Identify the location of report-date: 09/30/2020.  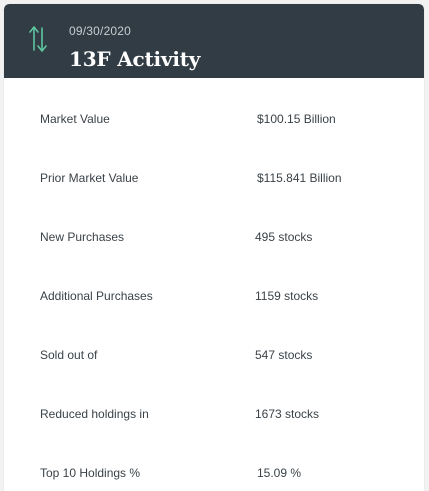
(100, 31).